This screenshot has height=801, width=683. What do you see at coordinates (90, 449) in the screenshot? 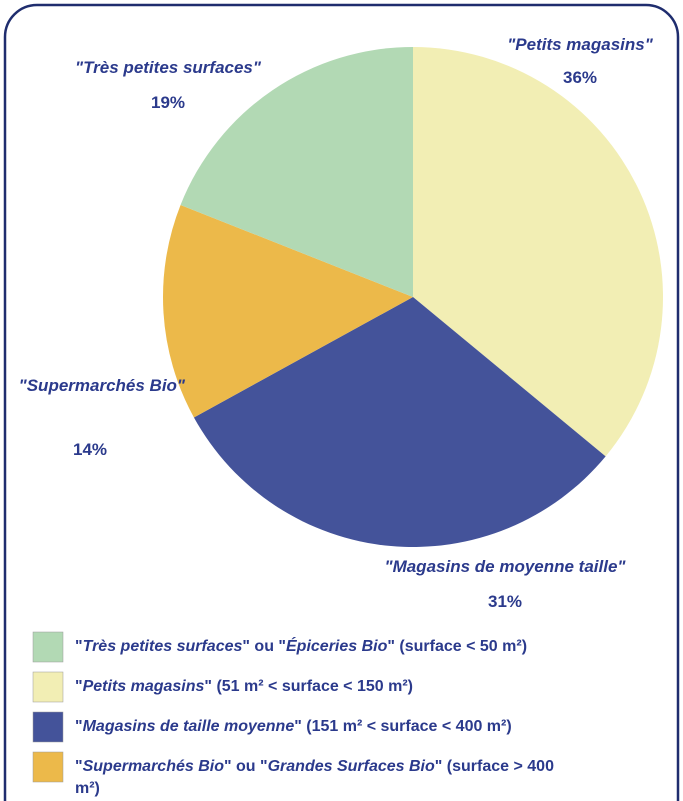
I see `slice-value-label: 14%` at bounding box center [90, 449].